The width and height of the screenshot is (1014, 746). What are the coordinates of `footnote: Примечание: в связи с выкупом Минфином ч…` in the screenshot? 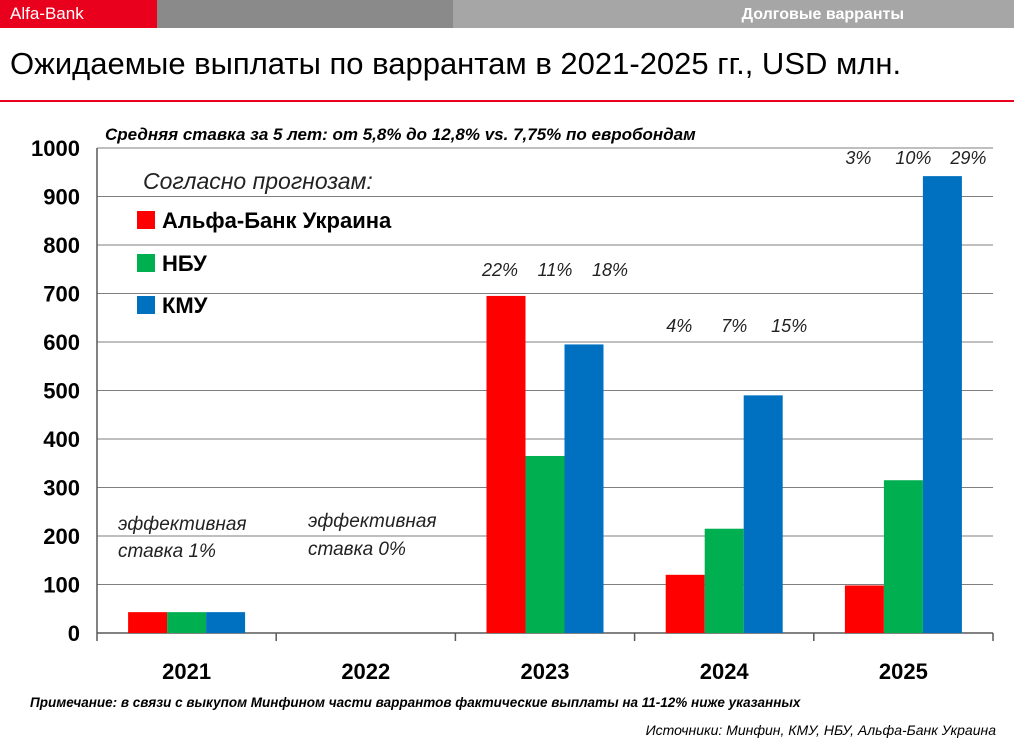 It's located at (415, 702).